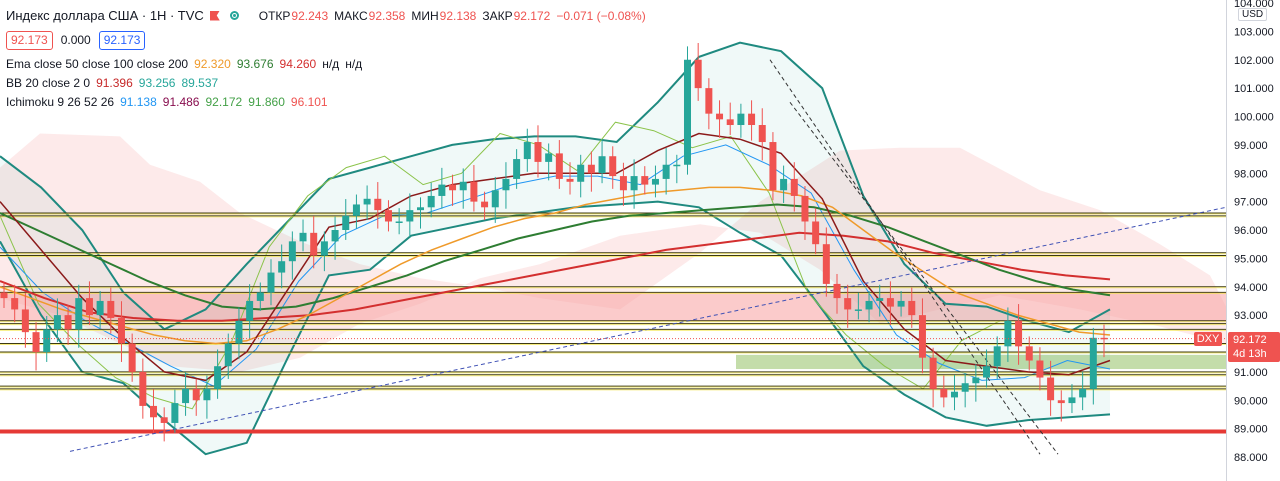 The width and height of the screenshot is (1280, 481). Describe the element at coordinates (75, 40) in the screenshot. I see `spread-value: 0.000` at that location.